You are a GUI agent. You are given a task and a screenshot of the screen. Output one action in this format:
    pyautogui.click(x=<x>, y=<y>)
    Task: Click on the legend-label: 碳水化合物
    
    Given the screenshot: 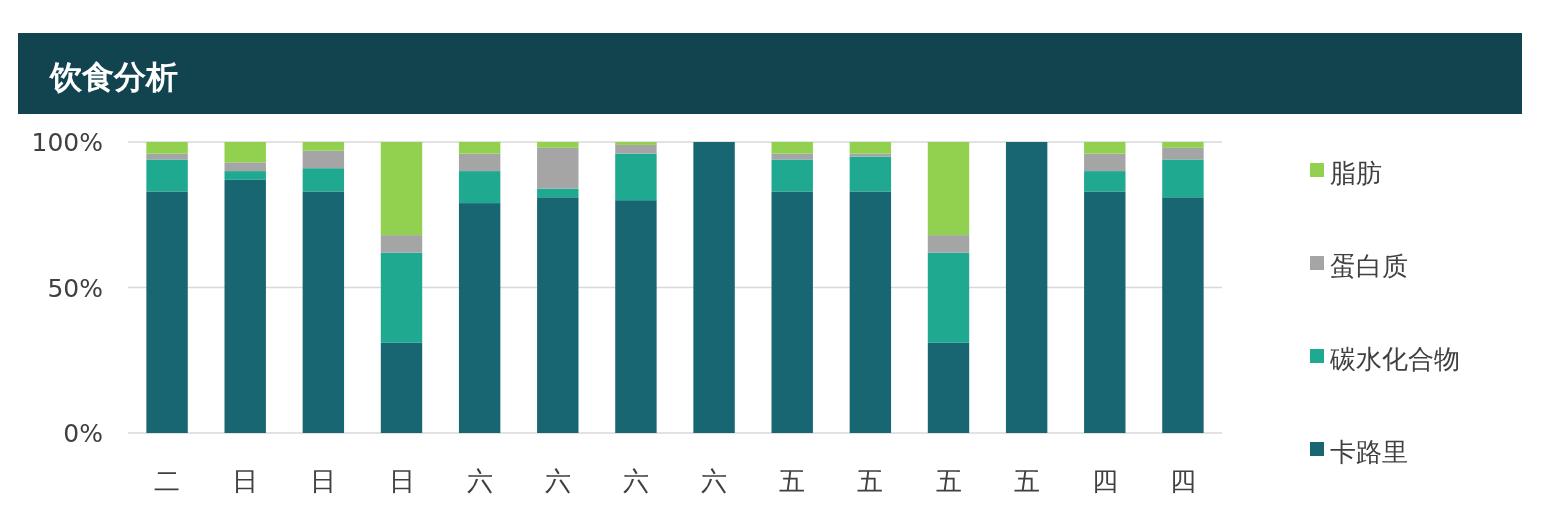 What is the action you would take?
    pyautogui.click(x=1394, y=359)
    